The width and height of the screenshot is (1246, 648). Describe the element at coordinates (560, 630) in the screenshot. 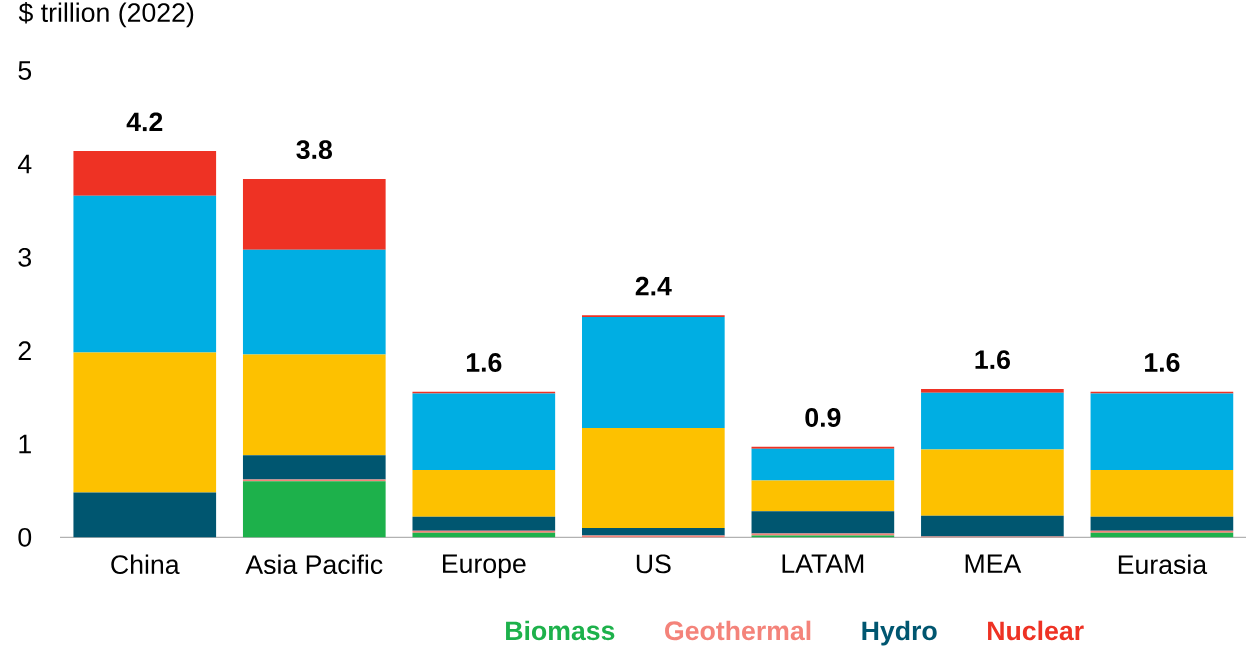

I see `text: Biomass` at that location.